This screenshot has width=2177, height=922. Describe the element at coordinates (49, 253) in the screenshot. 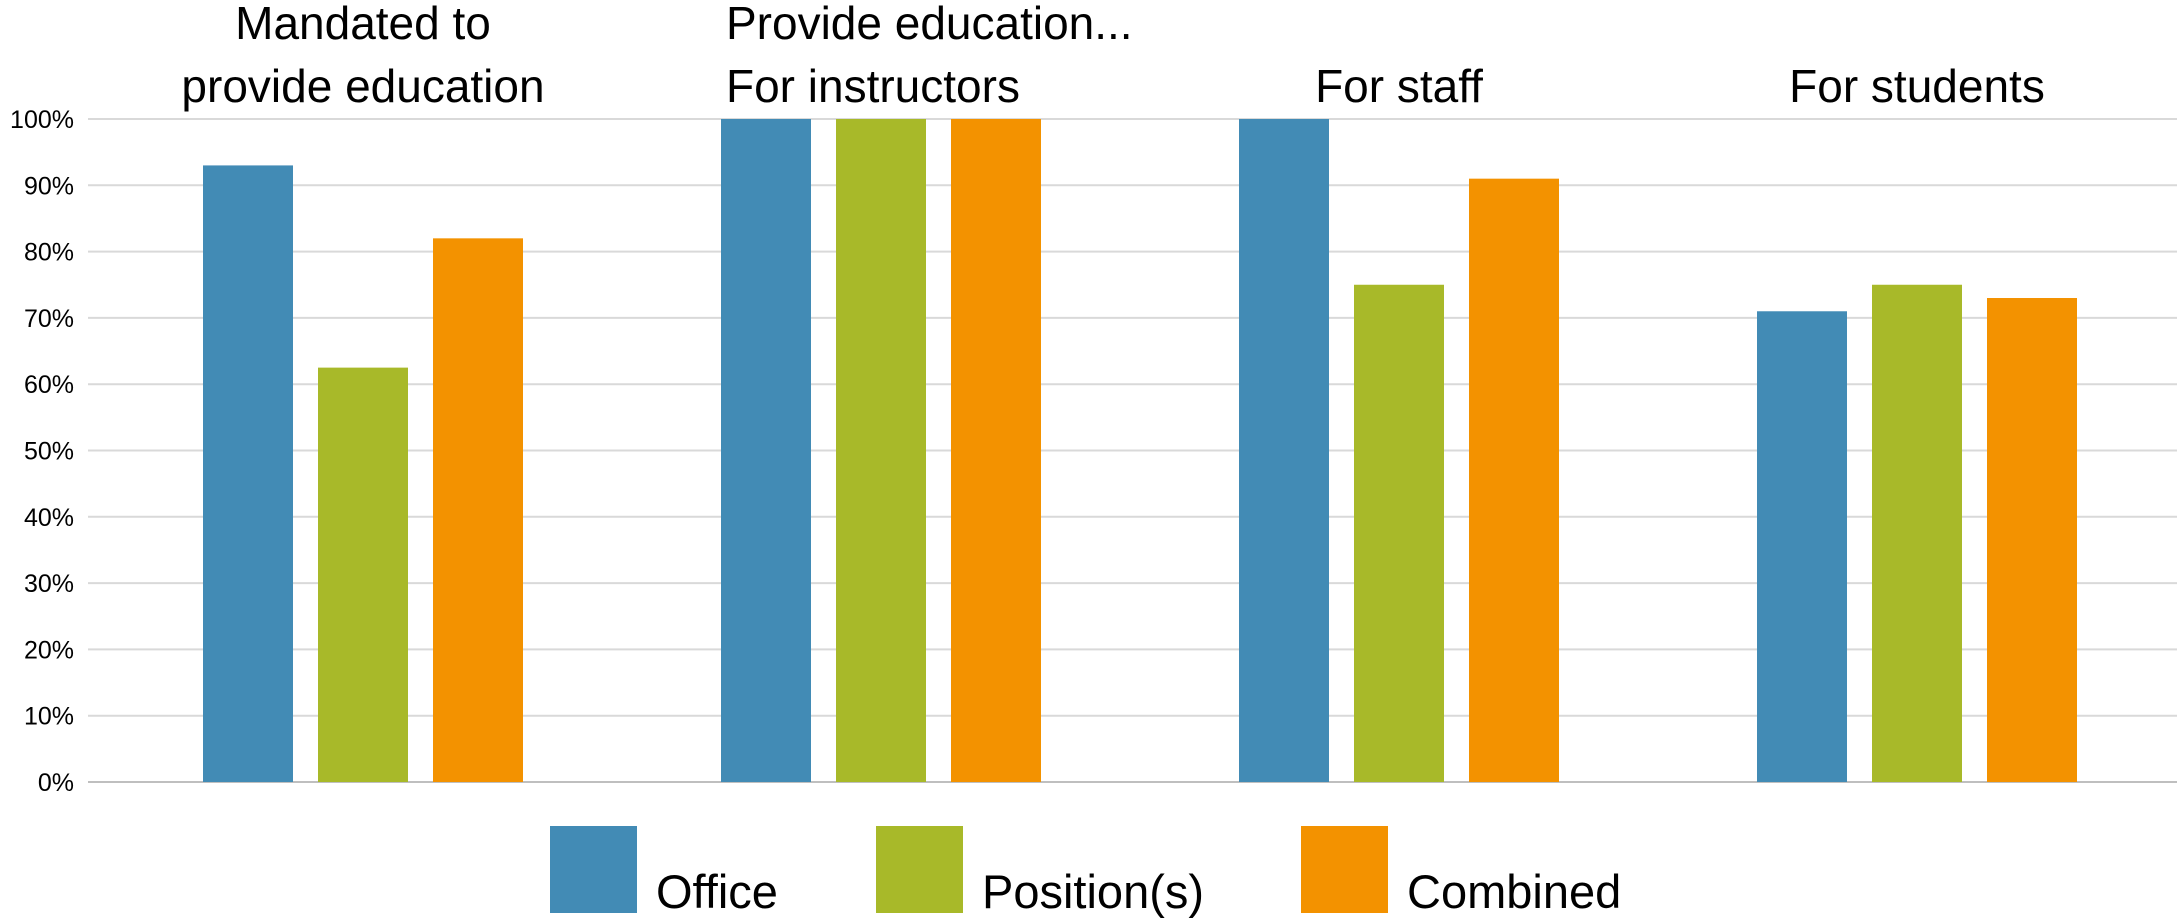

I see `y-tick-label: 80%` at that location.